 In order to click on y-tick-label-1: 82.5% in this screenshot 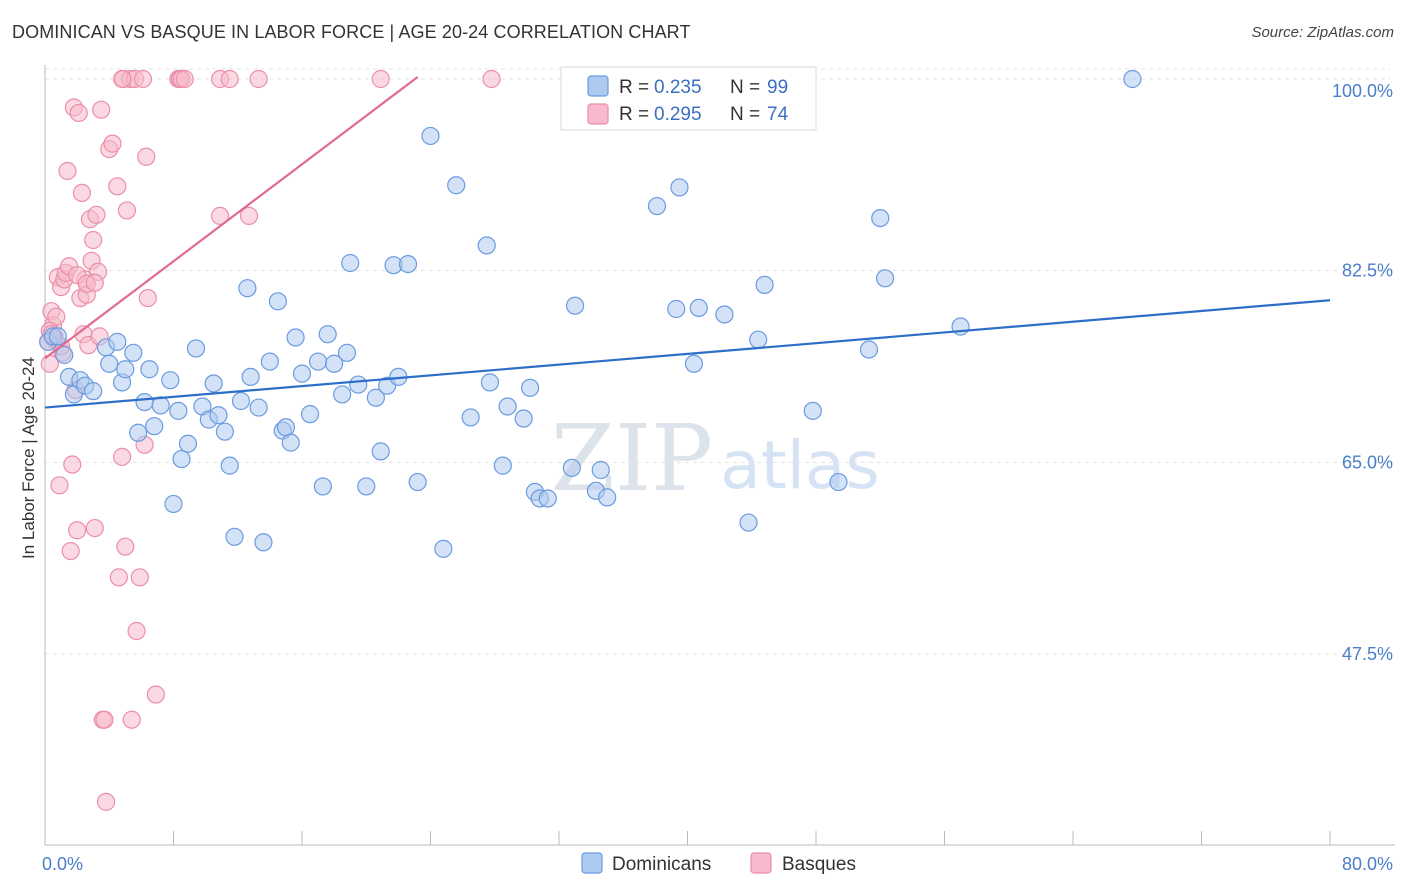, I will do `click(1367, 271)`.